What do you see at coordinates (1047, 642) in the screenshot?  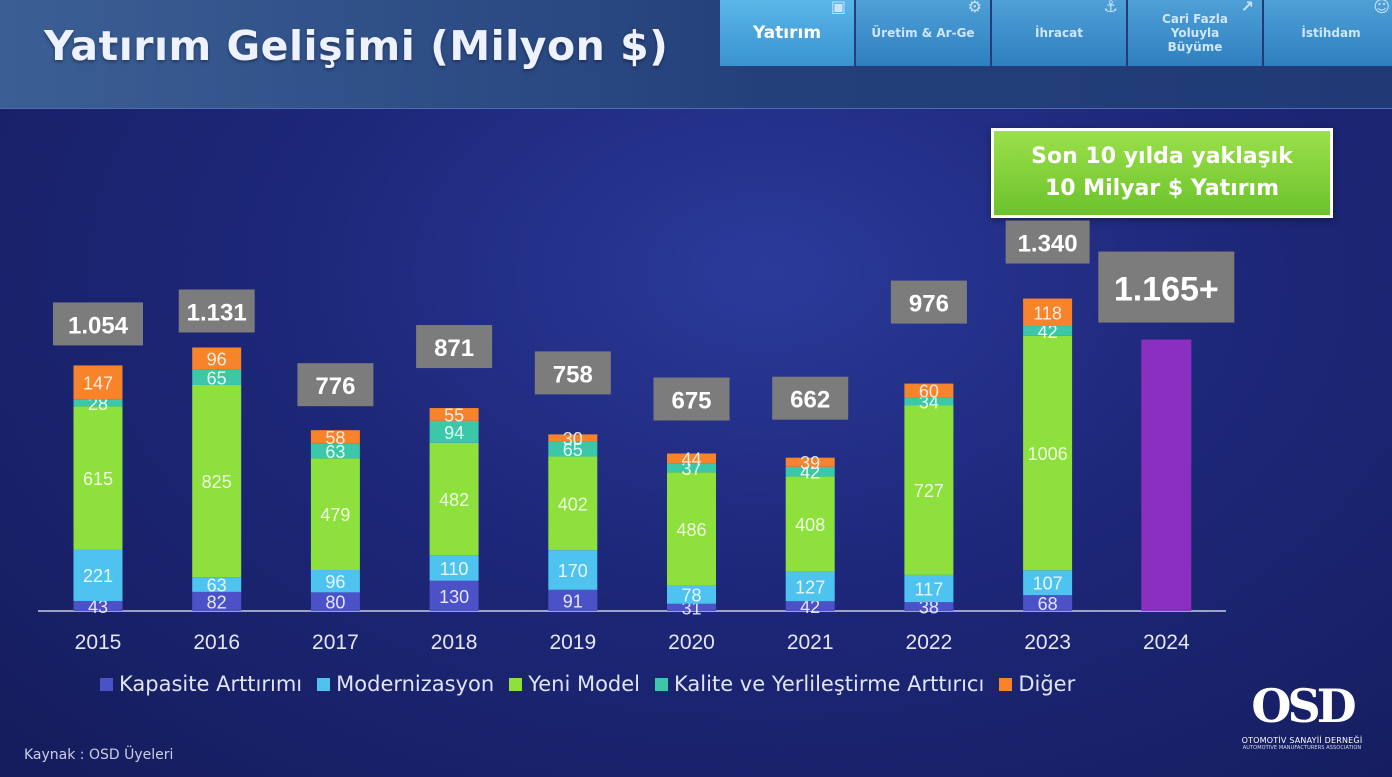 I see `x-tick-label: 2023` at bounding box center [1047, 642].